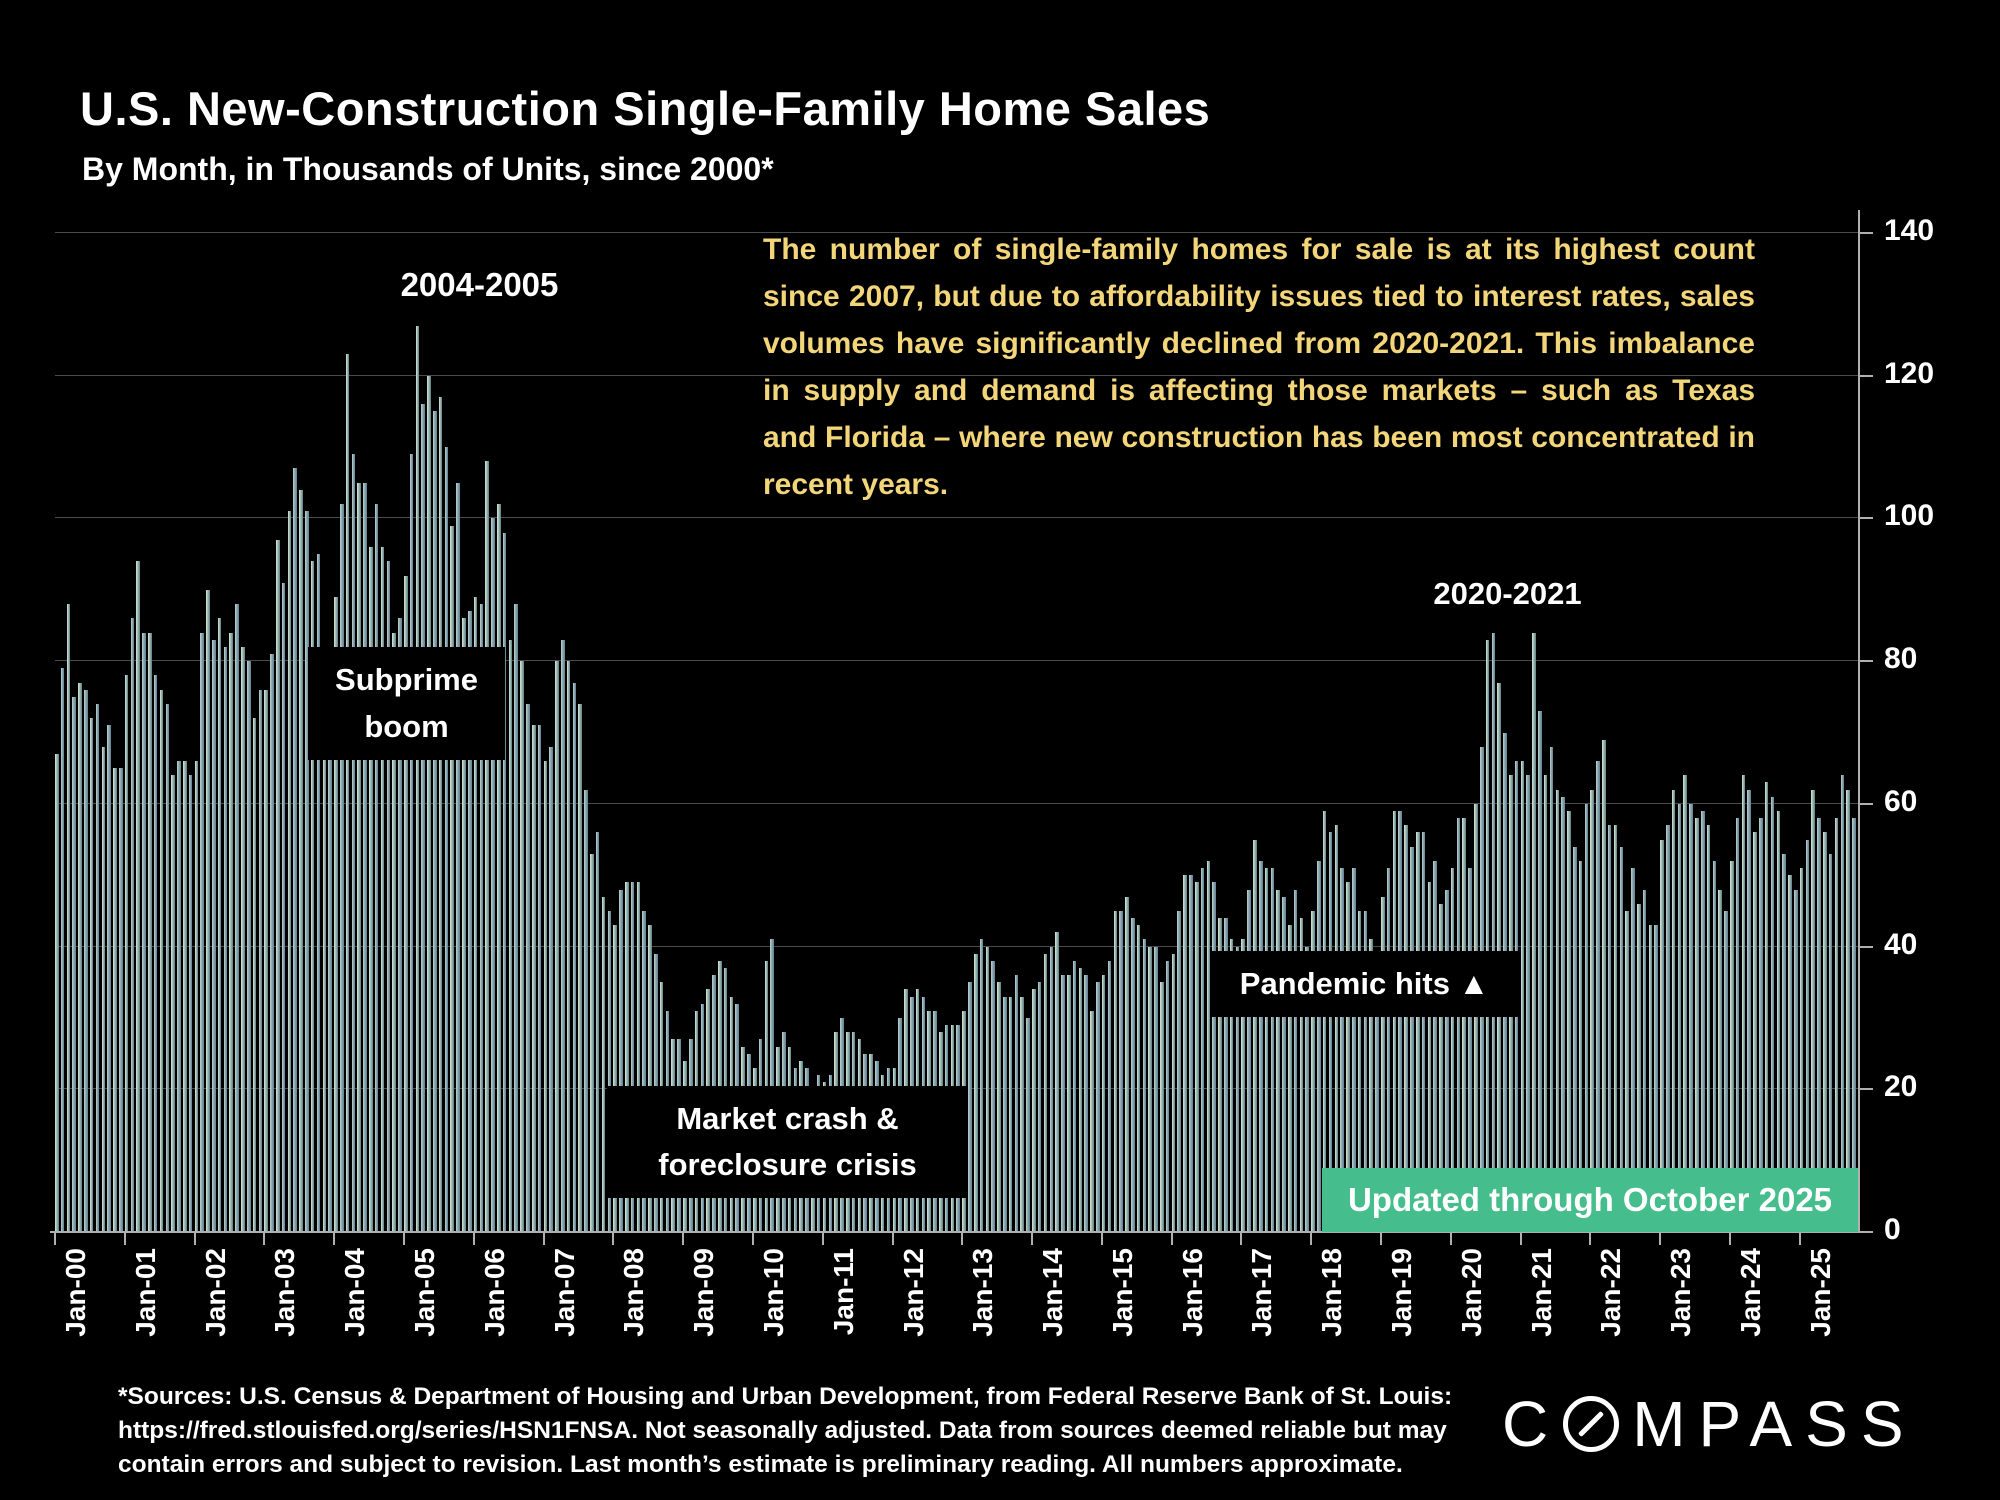 Image resolution: width=2000 pixels, height=1500 pixels. Describe the element at coordinates (1681, 1292) in the screenshot. I see `x-label-Jan-23: Jan-23` at that location.